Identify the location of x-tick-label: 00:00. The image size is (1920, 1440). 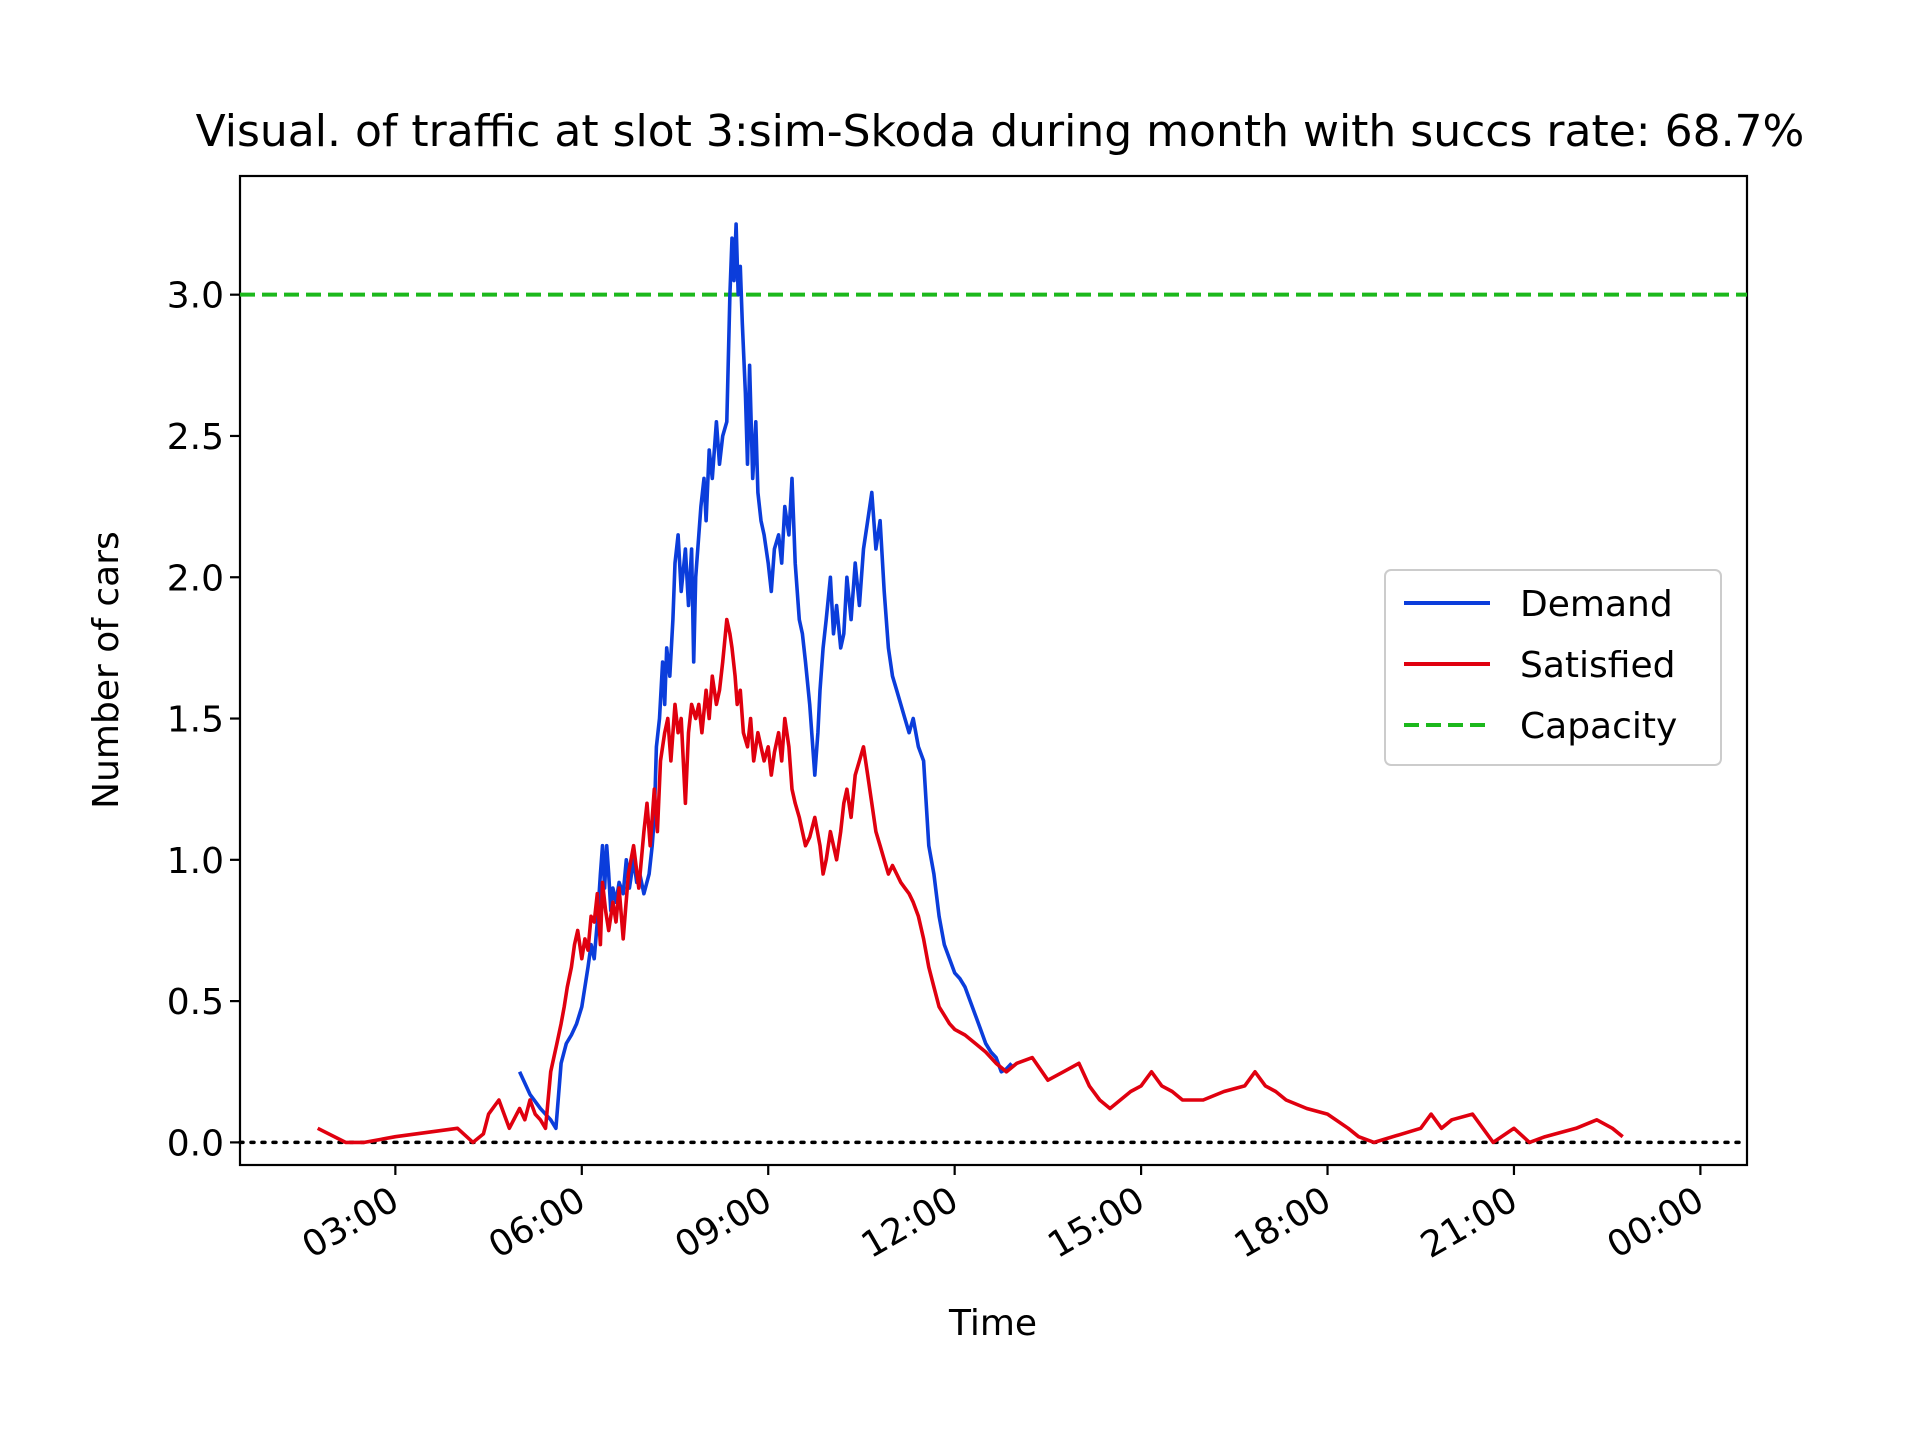
(1656, 1222).